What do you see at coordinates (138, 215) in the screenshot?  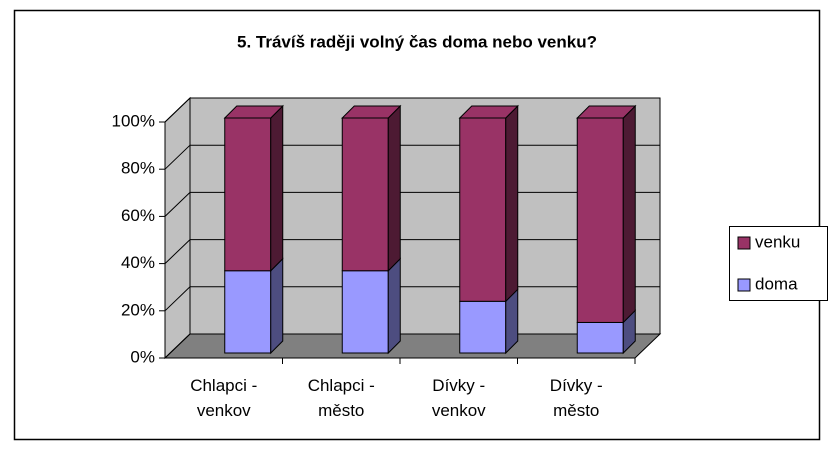 I see `y-tick-label: 60%` at bounding box center [138, 215].